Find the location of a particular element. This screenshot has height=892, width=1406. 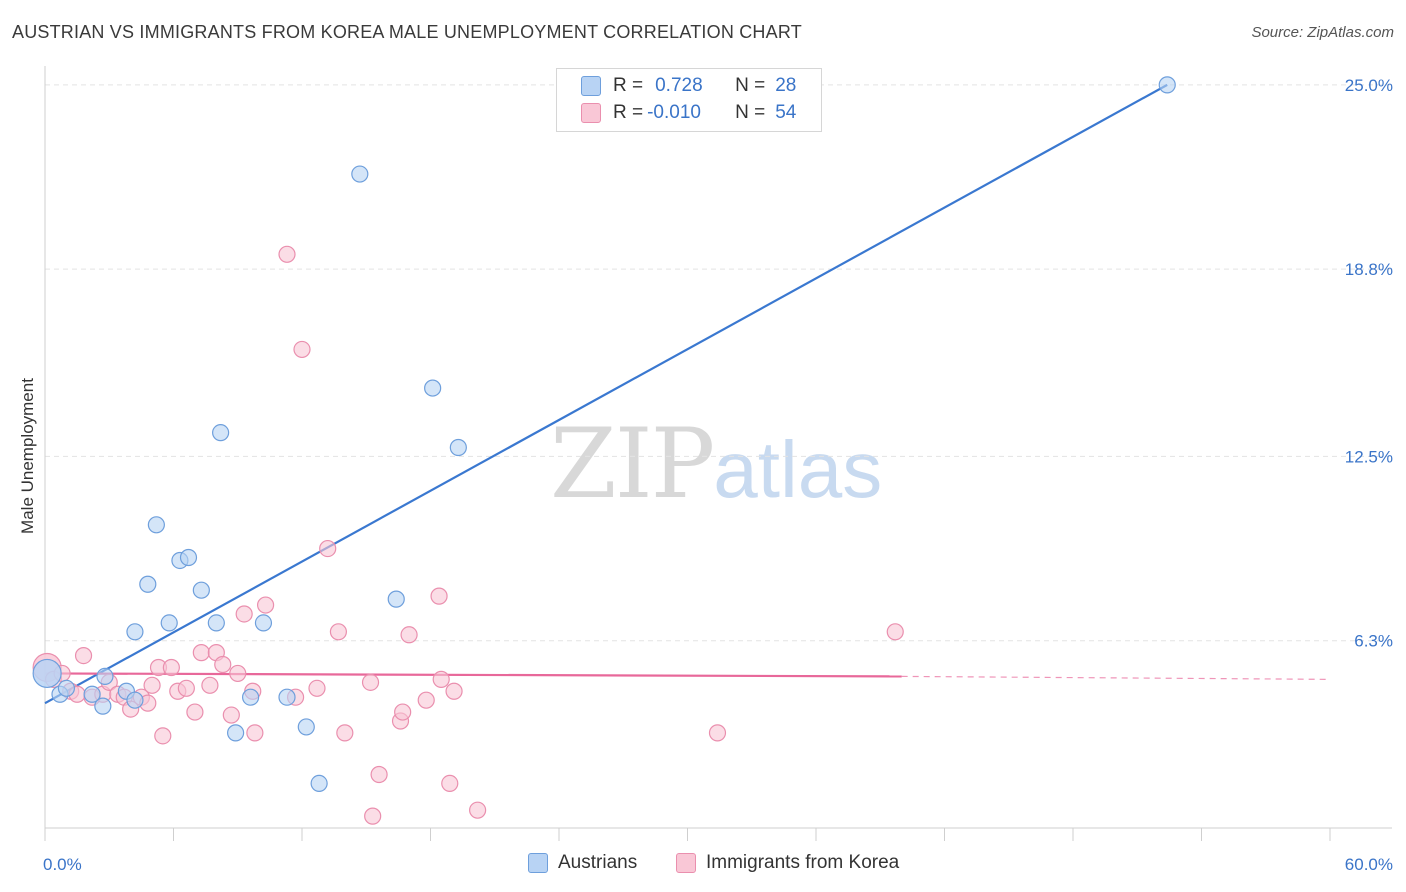

legend-r-value: 0.728 is located at coordinates (679, 85).